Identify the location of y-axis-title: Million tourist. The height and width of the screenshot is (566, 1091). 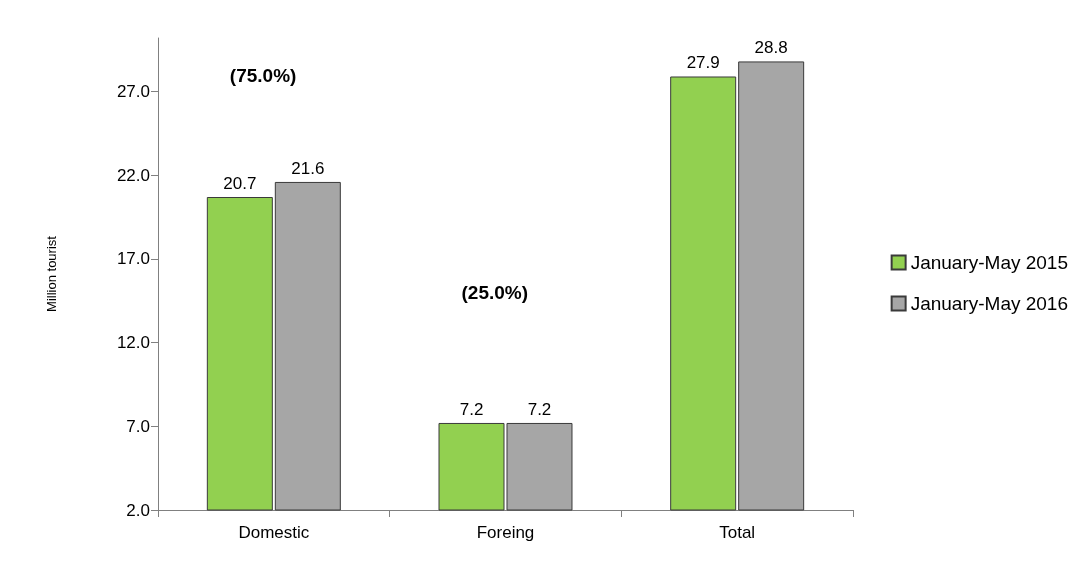
(51, 273).